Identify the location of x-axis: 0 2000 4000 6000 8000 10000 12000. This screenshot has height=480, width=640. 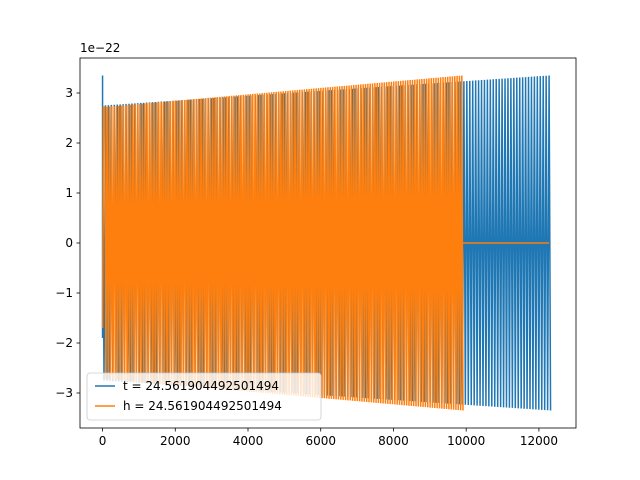
(328, 438).